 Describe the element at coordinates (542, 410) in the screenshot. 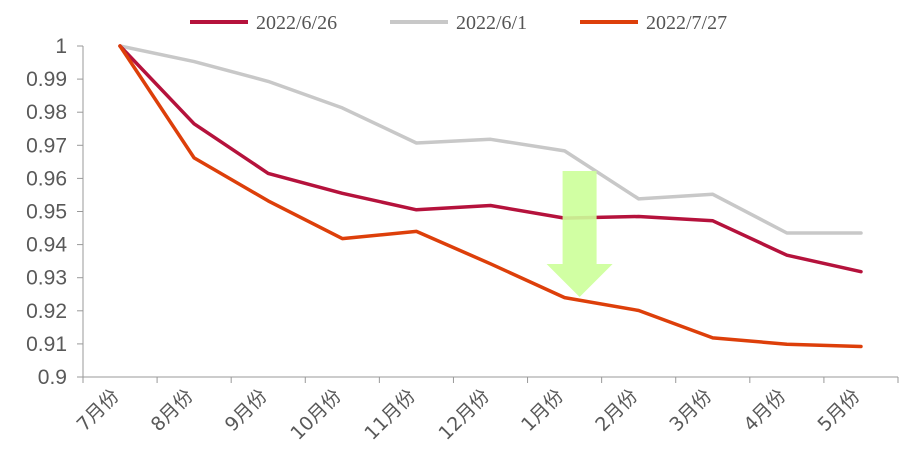

I see `x-tick-label: 1月份` at that location.